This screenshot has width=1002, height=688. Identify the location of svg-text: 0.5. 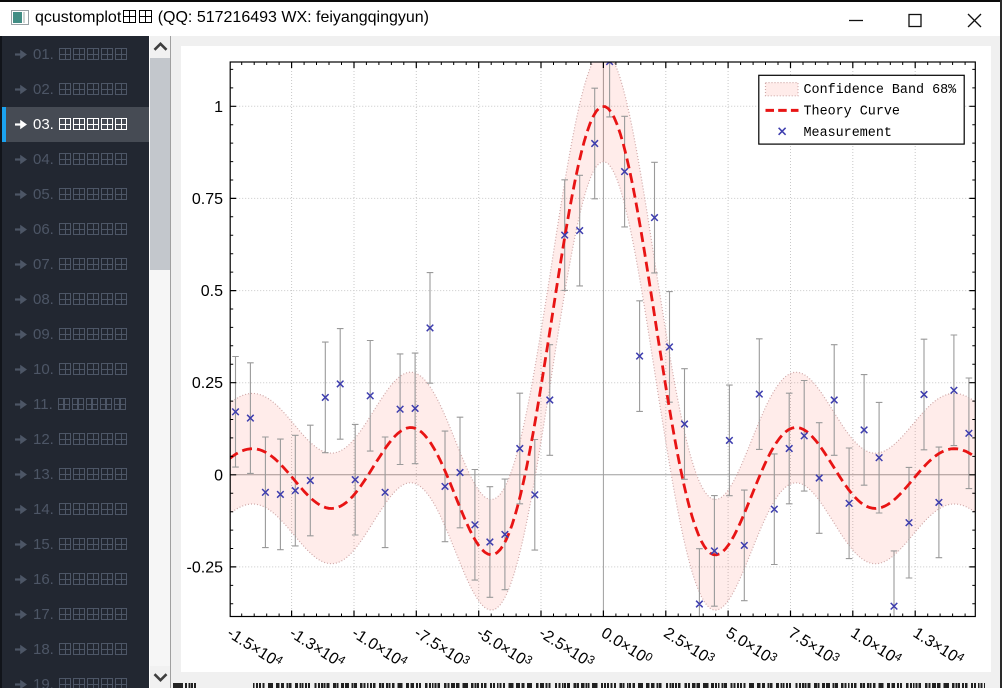
(212, 291).